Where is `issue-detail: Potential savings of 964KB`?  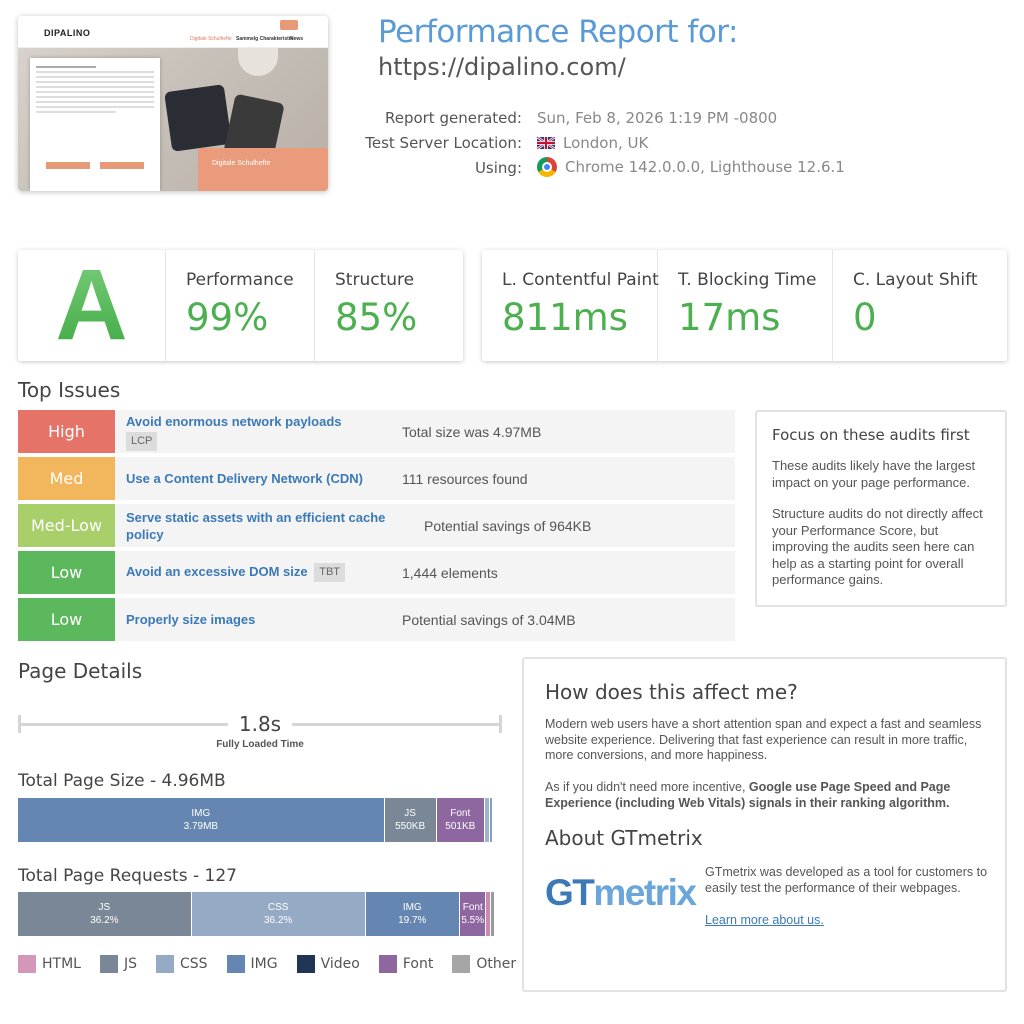 issue-detail: Potential savings of 964KB is located at coordinates (508, 525).